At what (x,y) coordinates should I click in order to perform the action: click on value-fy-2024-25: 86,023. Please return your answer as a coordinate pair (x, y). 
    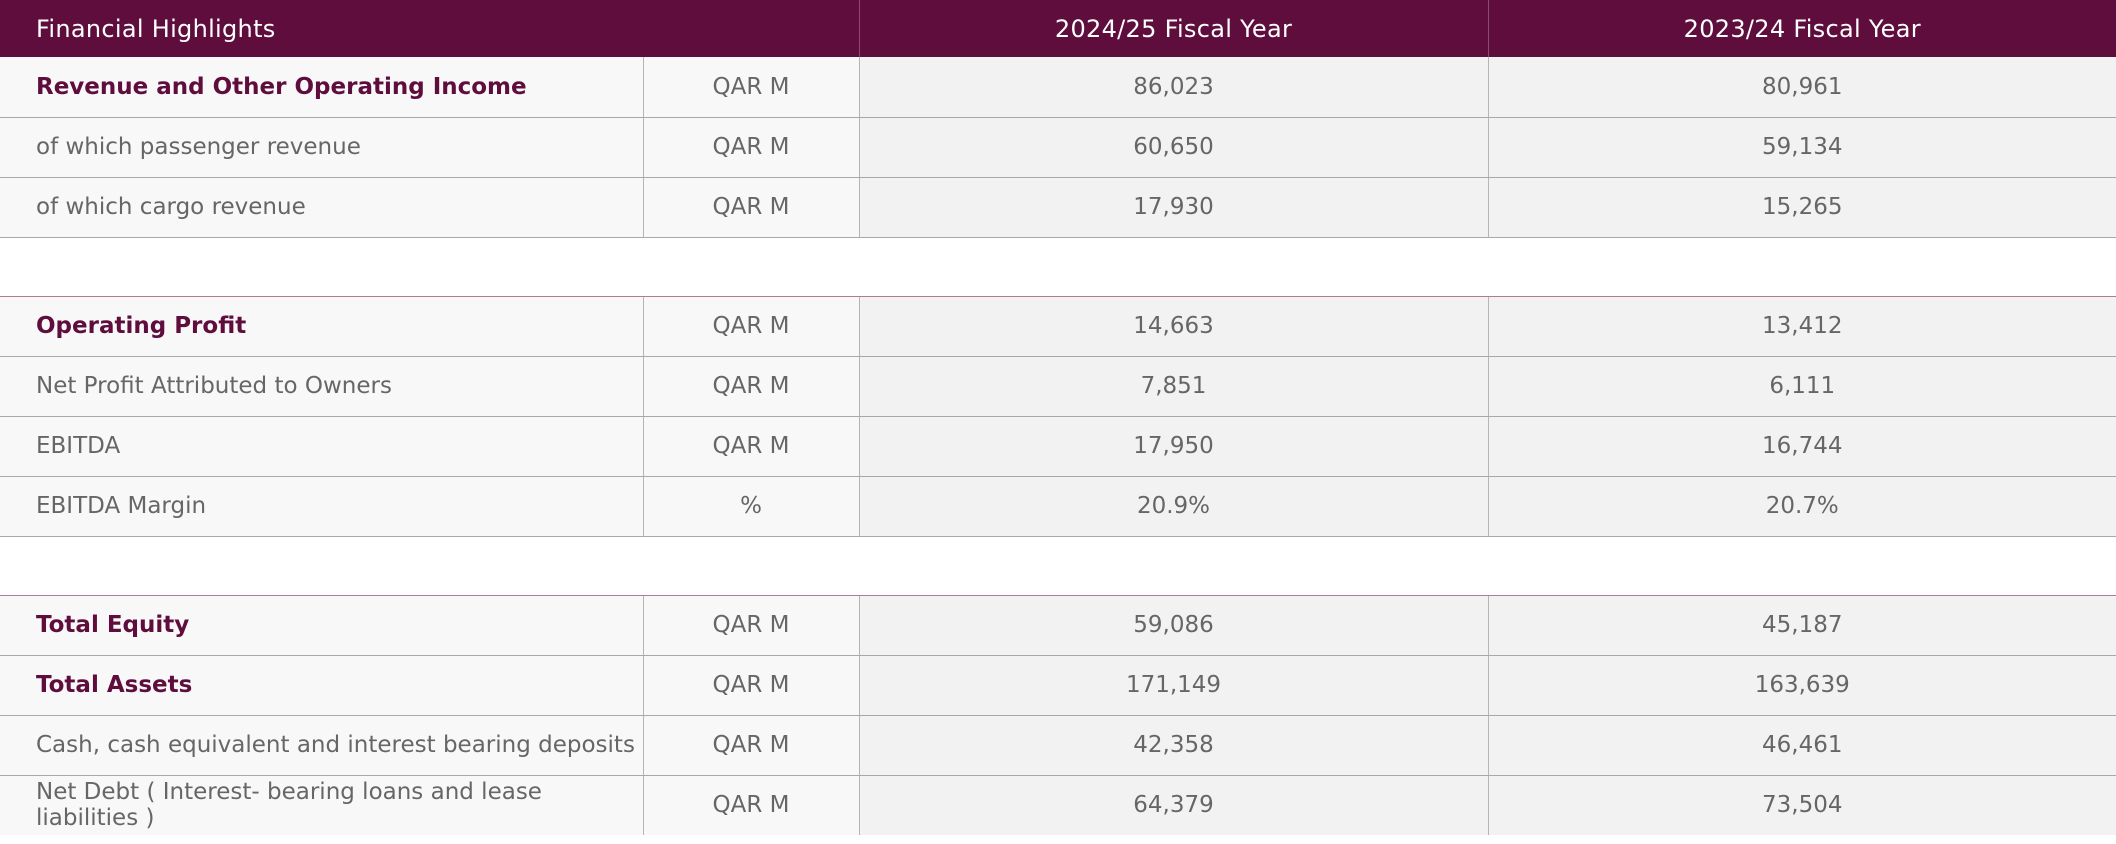
    Looking at the image, I should click on (1173, 87).